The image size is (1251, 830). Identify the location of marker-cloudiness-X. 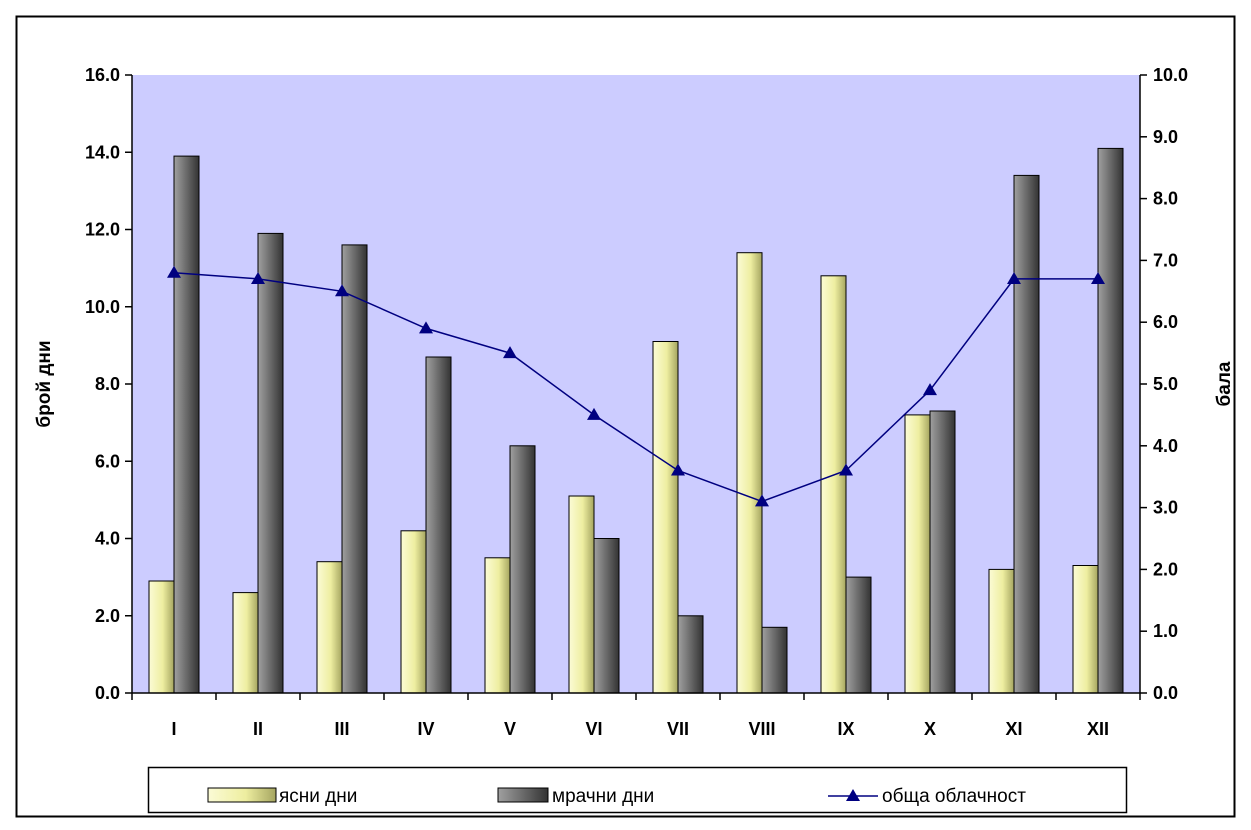
(930, 389).